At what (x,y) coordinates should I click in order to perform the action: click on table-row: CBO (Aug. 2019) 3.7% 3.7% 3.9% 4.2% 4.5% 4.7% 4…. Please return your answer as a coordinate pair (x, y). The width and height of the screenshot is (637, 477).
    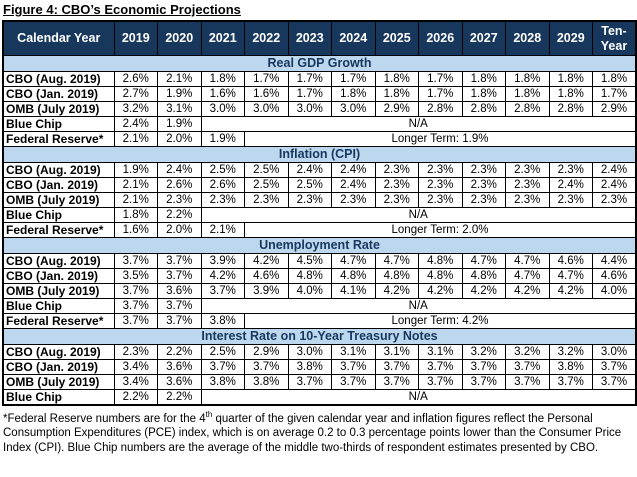
    Looking at the image, I should click on (319, 261).